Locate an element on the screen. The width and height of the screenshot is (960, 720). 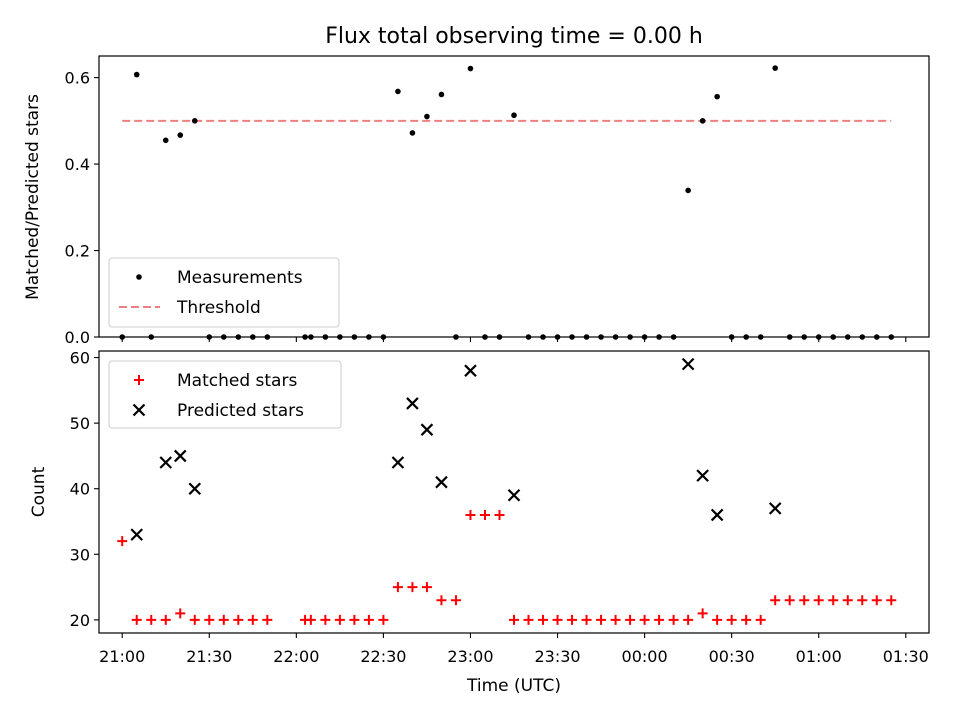
legend-threshold-label: Threshold is located at coordinates (218, 308).